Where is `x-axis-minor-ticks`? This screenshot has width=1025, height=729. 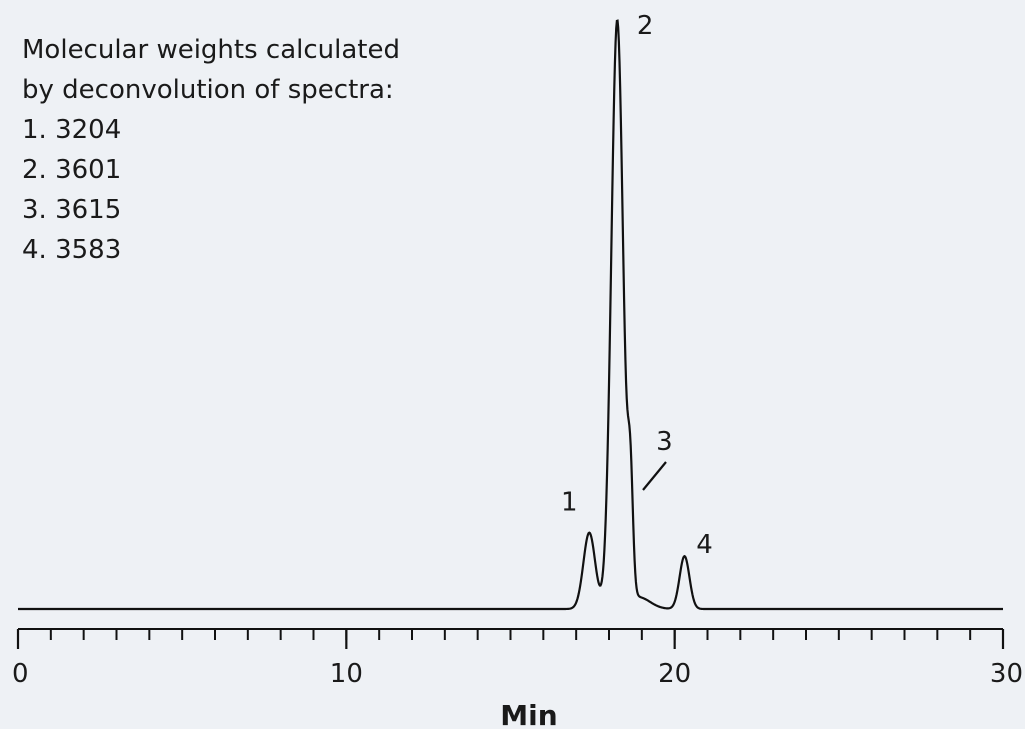 x-axis-minor-ticks is located at coordinates (510, 634).